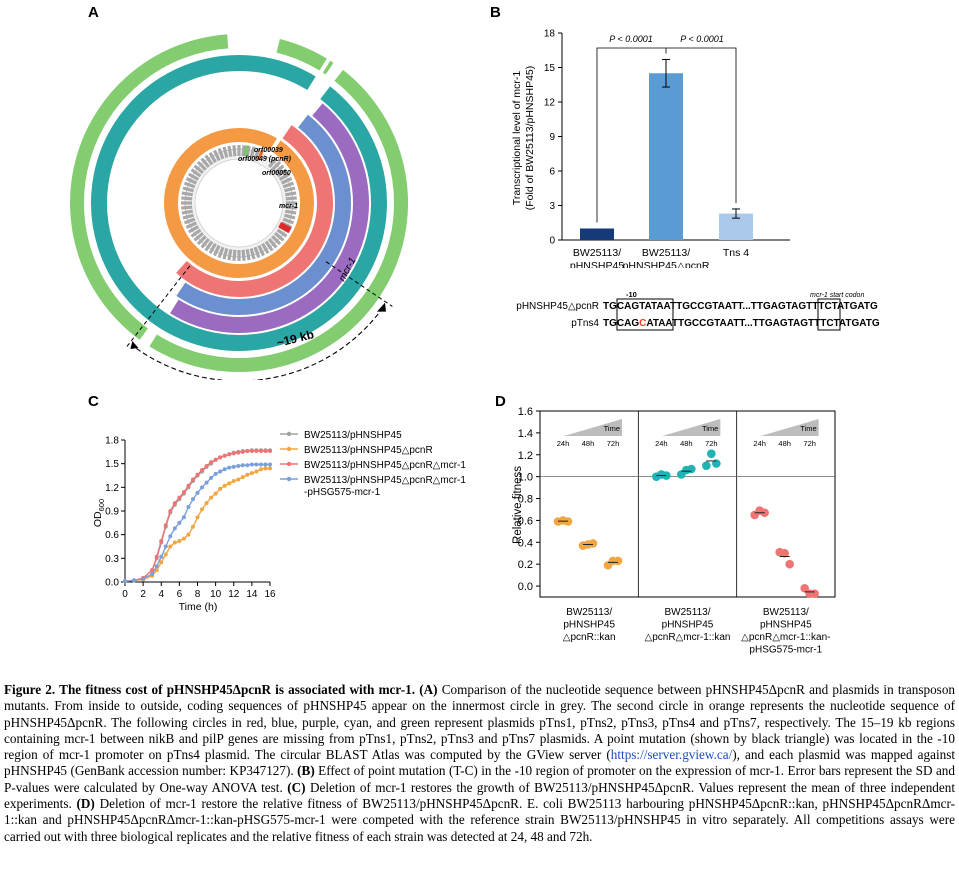  Describe the element at coordinates (265, 159) in the screenshot. I see `orf00049-pcnr-label: orf00049 (pcnR)` at that location.